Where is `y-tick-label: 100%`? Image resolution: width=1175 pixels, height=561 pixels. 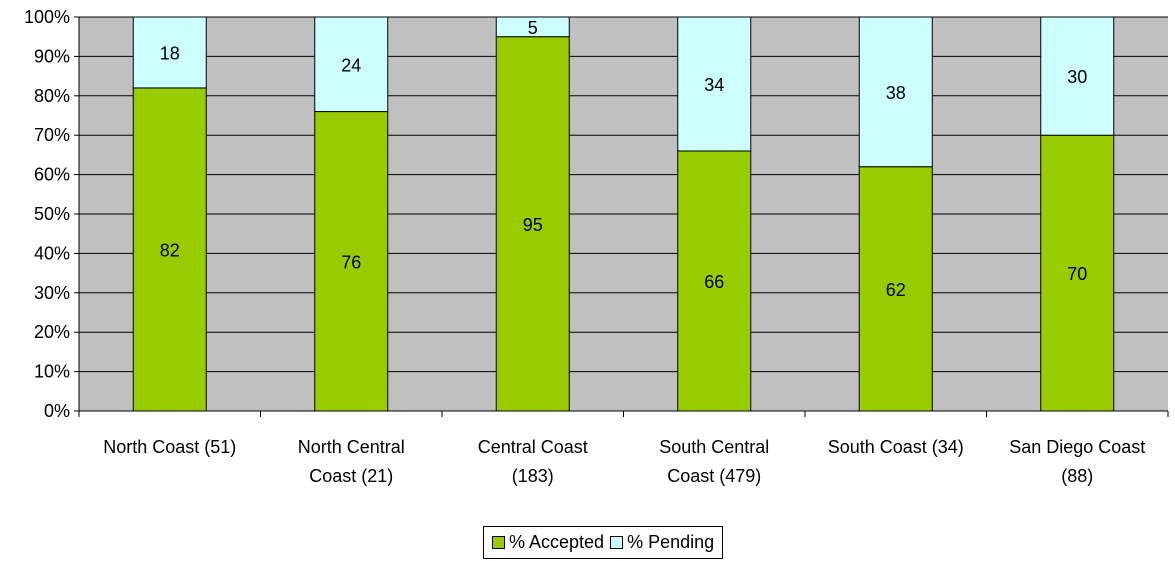 y-tick-label: 100% is located at coordinates (47, 17).